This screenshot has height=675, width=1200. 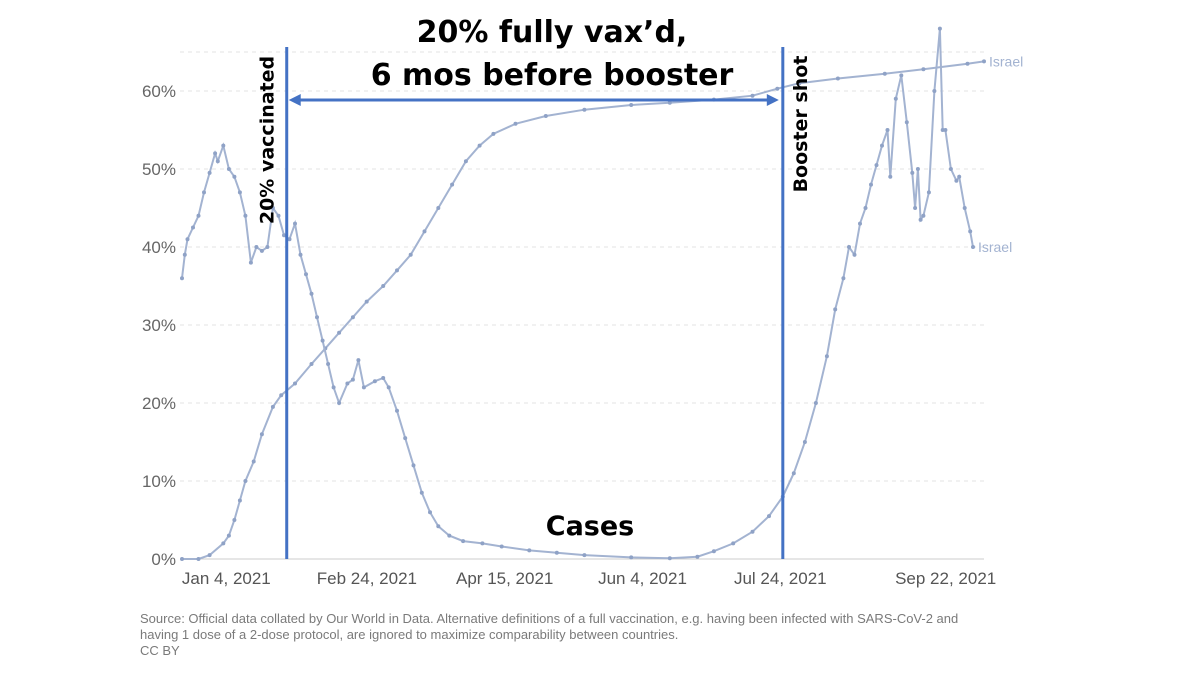 I want to click on x-tick-label: Feb 24, 2021, so click(x=367, y=578).